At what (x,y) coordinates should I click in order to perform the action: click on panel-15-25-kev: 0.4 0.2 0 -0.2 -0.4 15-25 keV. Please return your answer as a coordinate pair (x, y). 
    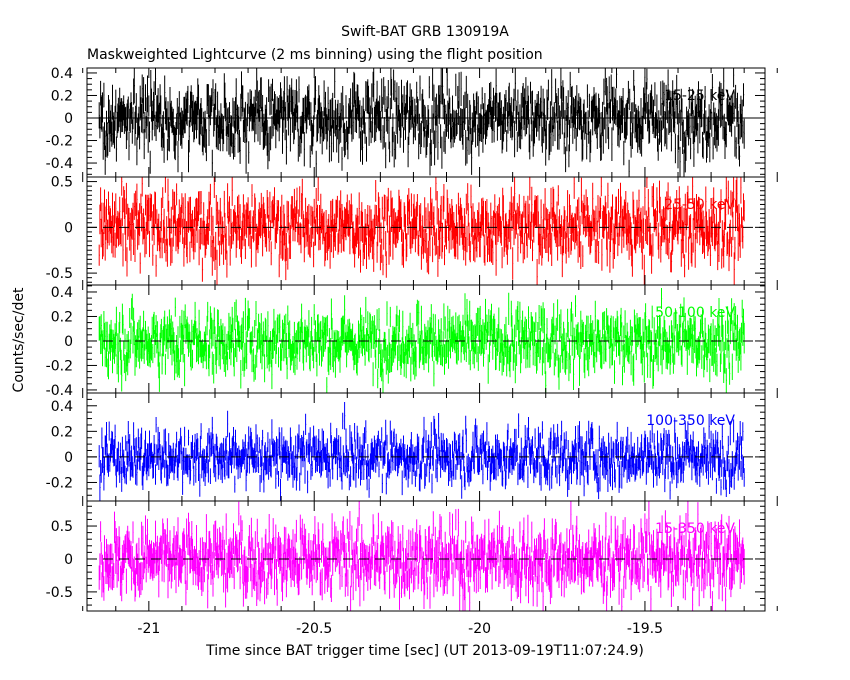
    Looking at the image, I should click on (412, 122).